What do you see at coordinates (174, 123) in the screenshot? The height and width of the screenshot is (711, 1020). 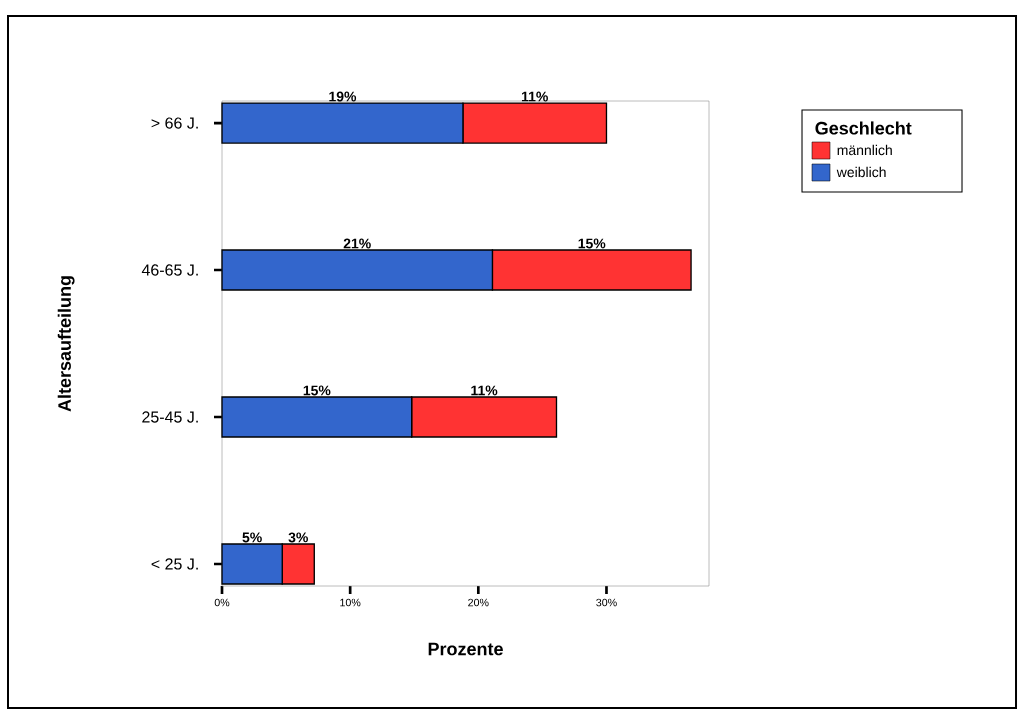 I see `y-tick-label: > 66 J.` at bounding box center [174, 123].